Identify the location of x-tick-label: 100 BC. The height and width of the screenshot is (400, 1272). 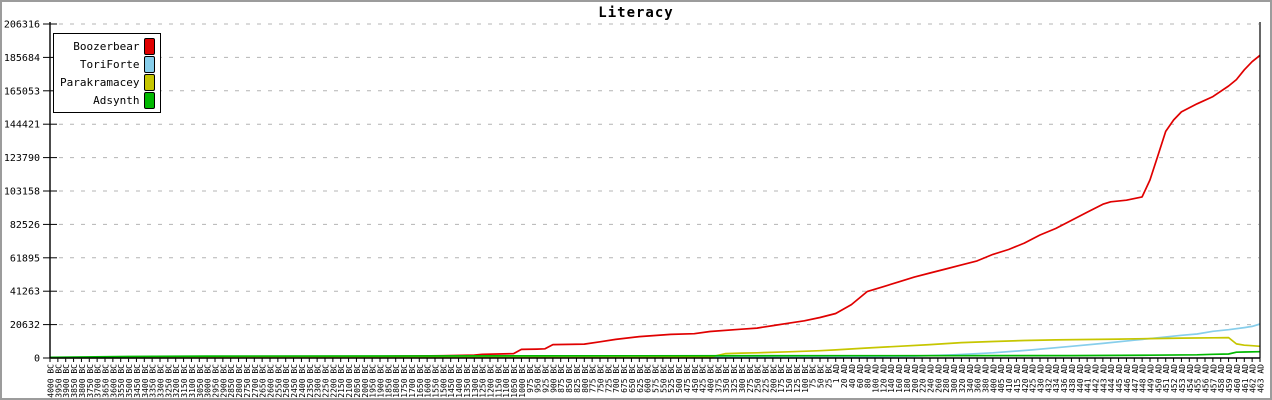
(805, 378).